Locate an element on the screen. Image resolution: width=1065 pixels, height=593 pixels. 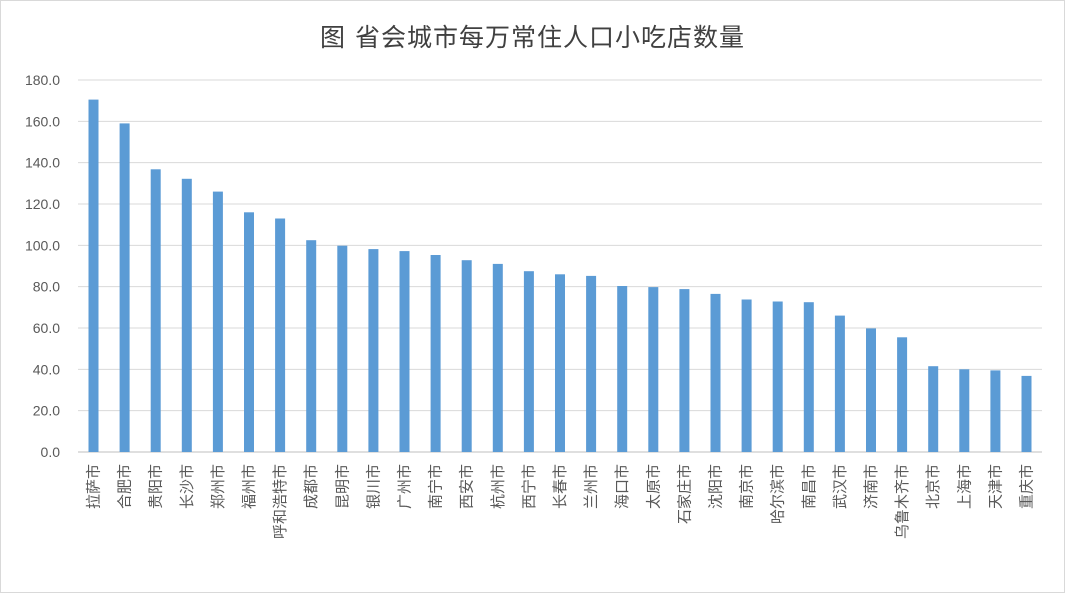
x-tick-label: 哈尔滨市 is located at coordinates (778, 494).